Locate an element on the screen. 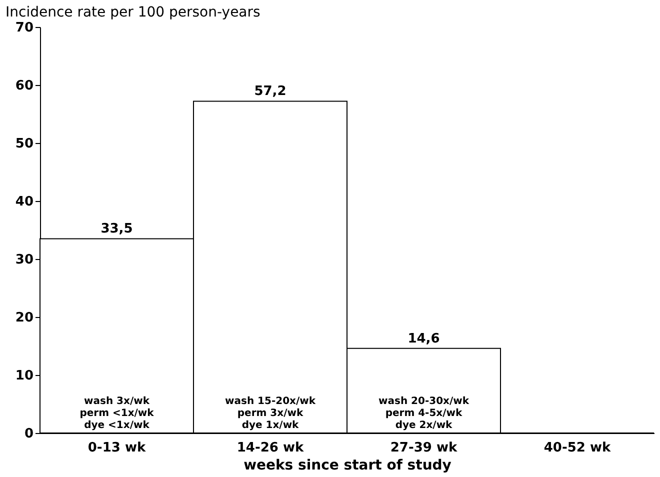 This screenshot has width=660, height=477. annotation: wash 3x/wk perm <1x/wk dye <1x/wk is located at coordinates (117, 413).